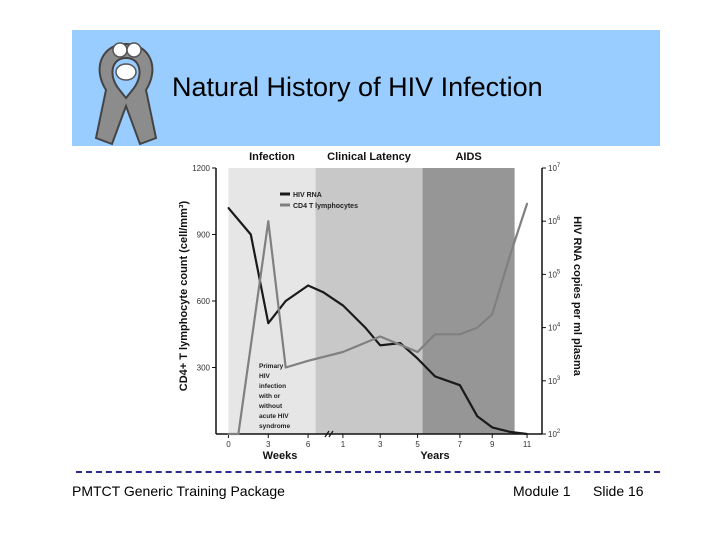  Describe the element at coordinates (468, 157) in the screenshot. I see `phase-label-2: AIDS` at that location.